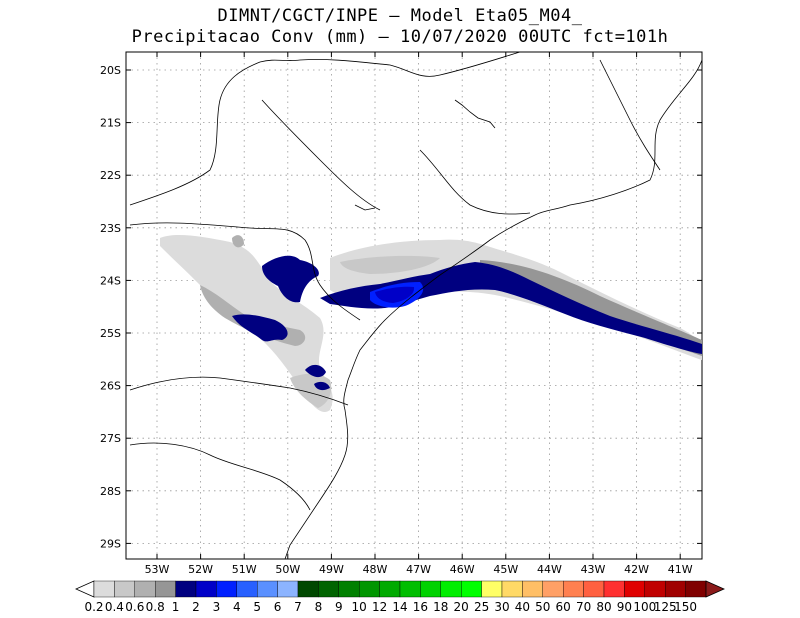  I want to click on lat-label: 29S, so click(110, 543).